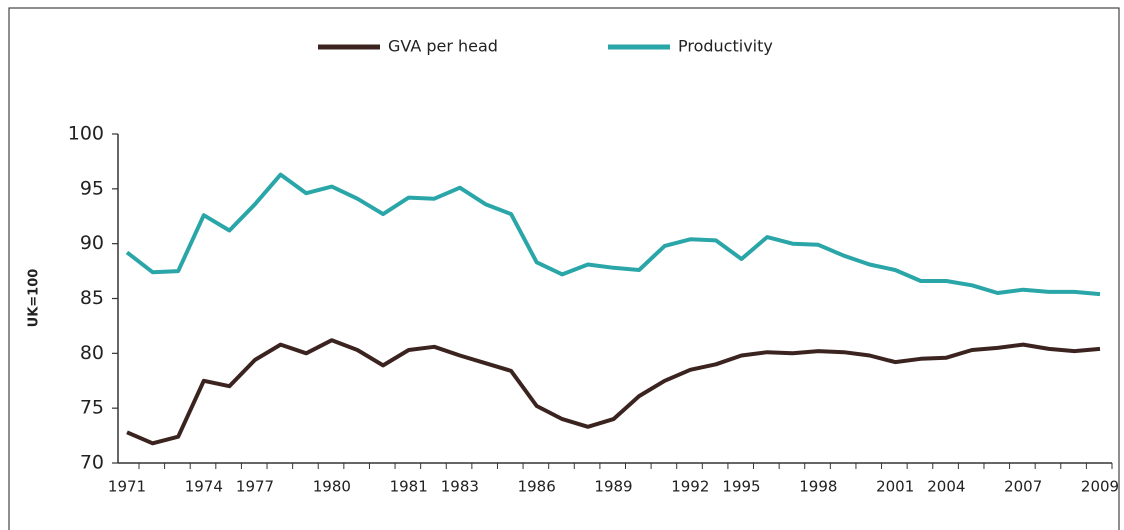 The width and height of the screenshot is (1124, 530). Describe the element at coordinates (460, 487) in the screenshot. I see `x-tick-label: 1983` at that location.